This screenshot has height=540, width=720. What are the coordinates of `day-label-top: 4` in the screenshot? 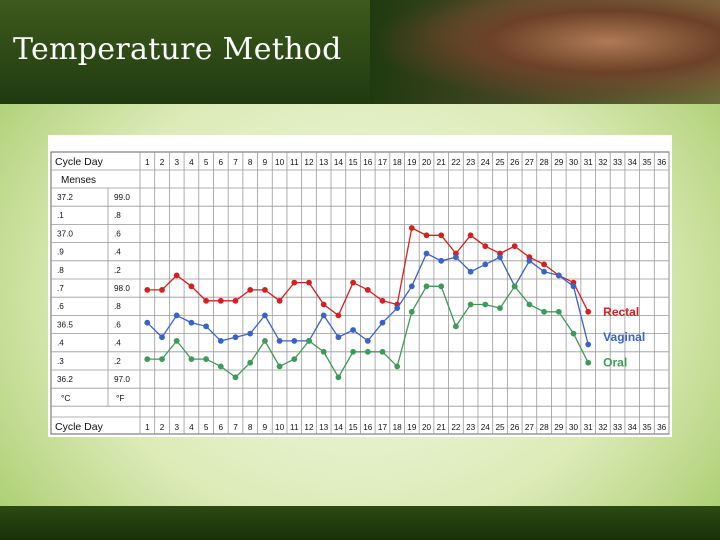 It's located at (191, 162).